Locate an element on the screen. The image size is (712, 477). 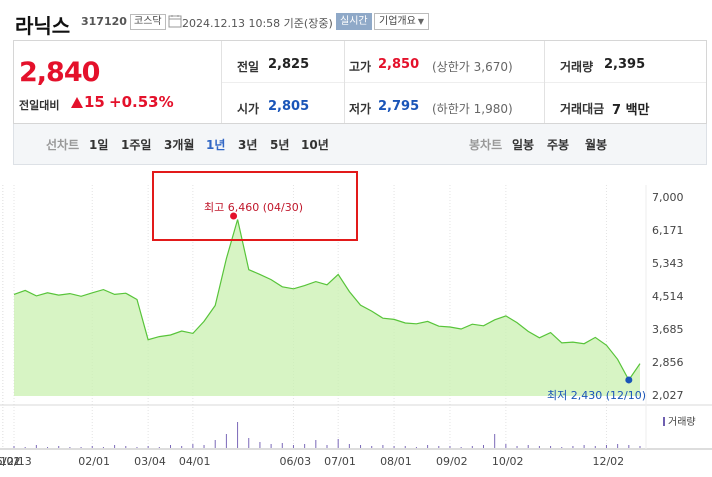
tab-1d: 1일 is located at coordinates (99, 145).